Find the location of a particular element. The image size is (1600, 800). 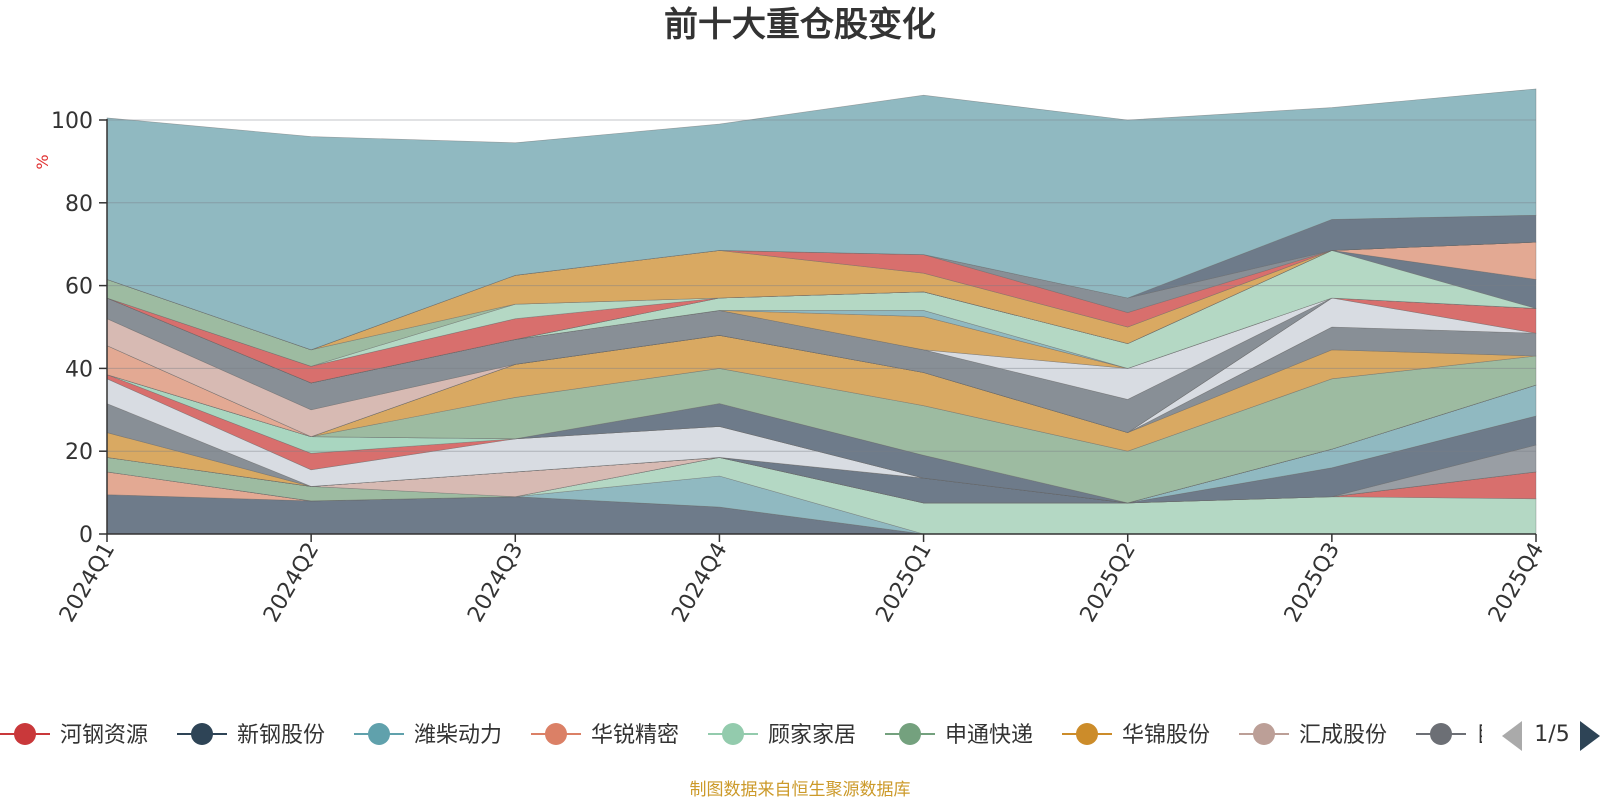

legend-pager: 1/5 is located at coordinates (1551, 736).